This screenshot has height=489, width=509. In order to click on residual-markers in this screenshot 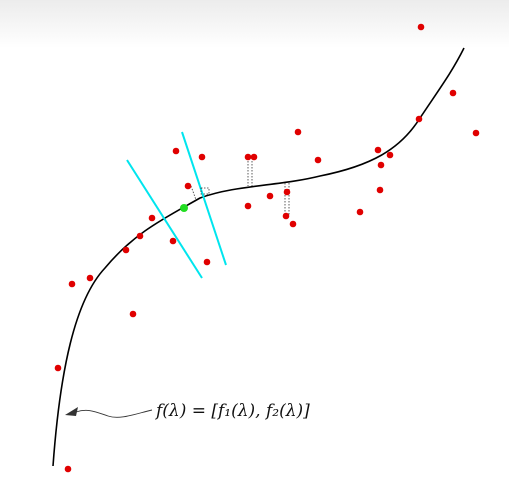, I will do `click(240, 186)`.